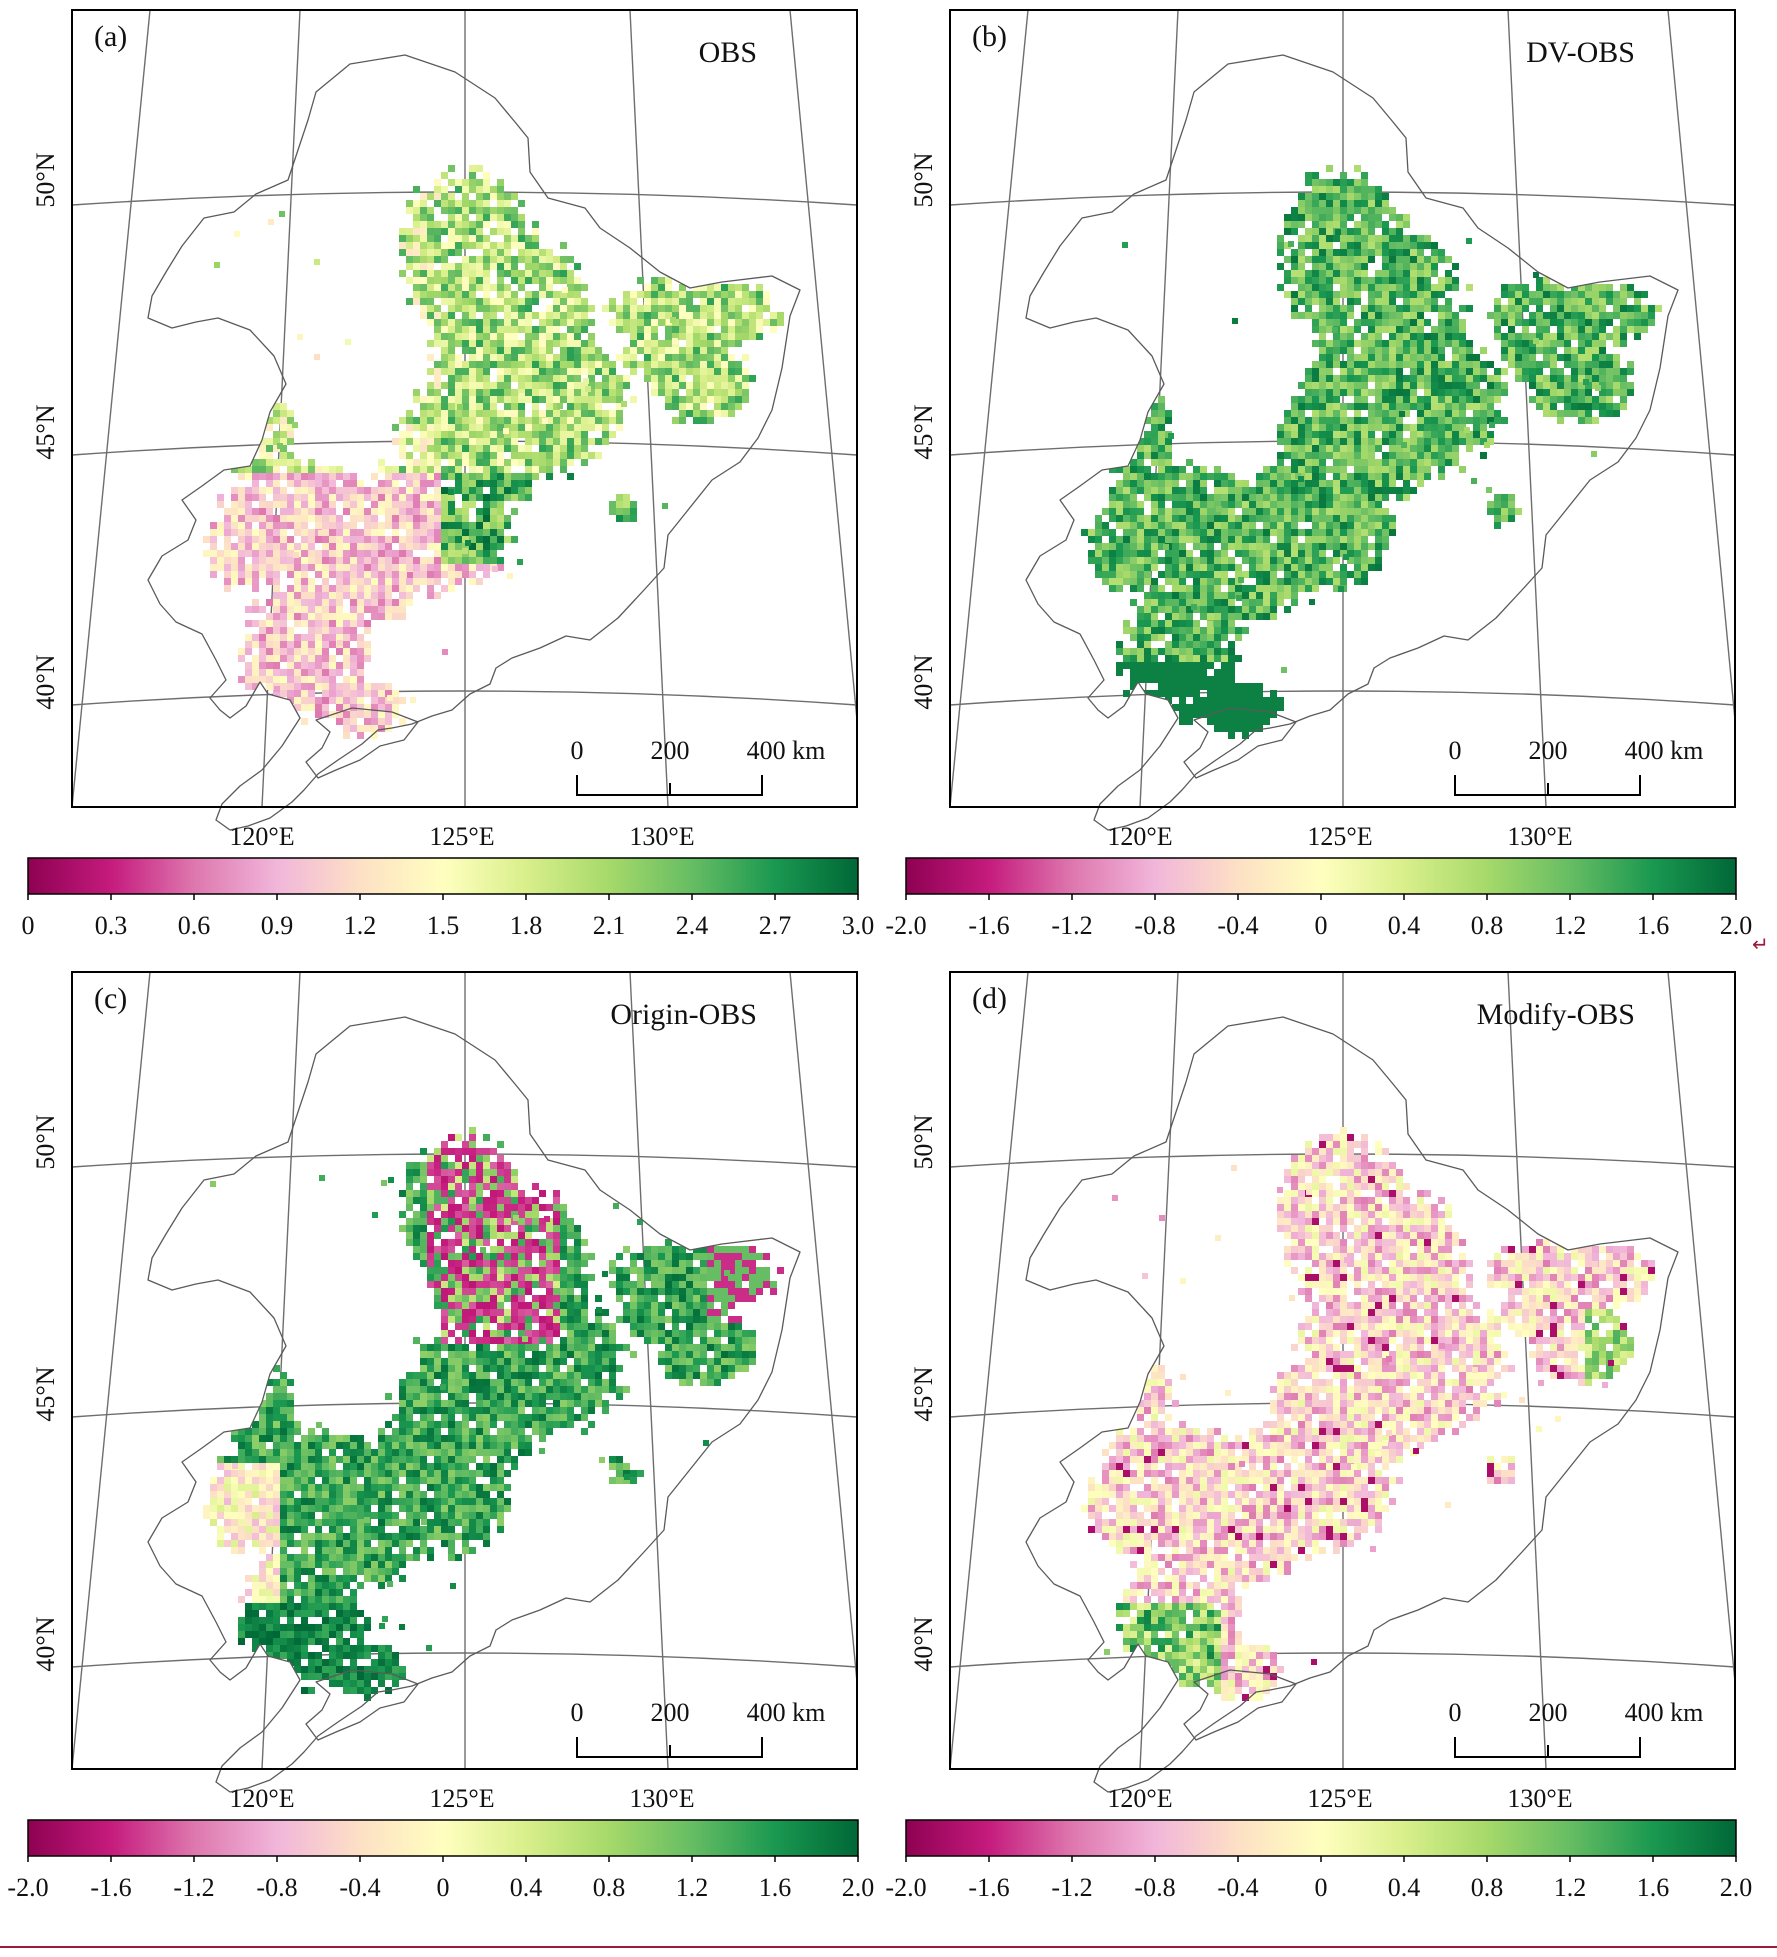 The image size is (1777, 1957). I want to click on panel-title: Modify-OBS, so click(1556, 1014).